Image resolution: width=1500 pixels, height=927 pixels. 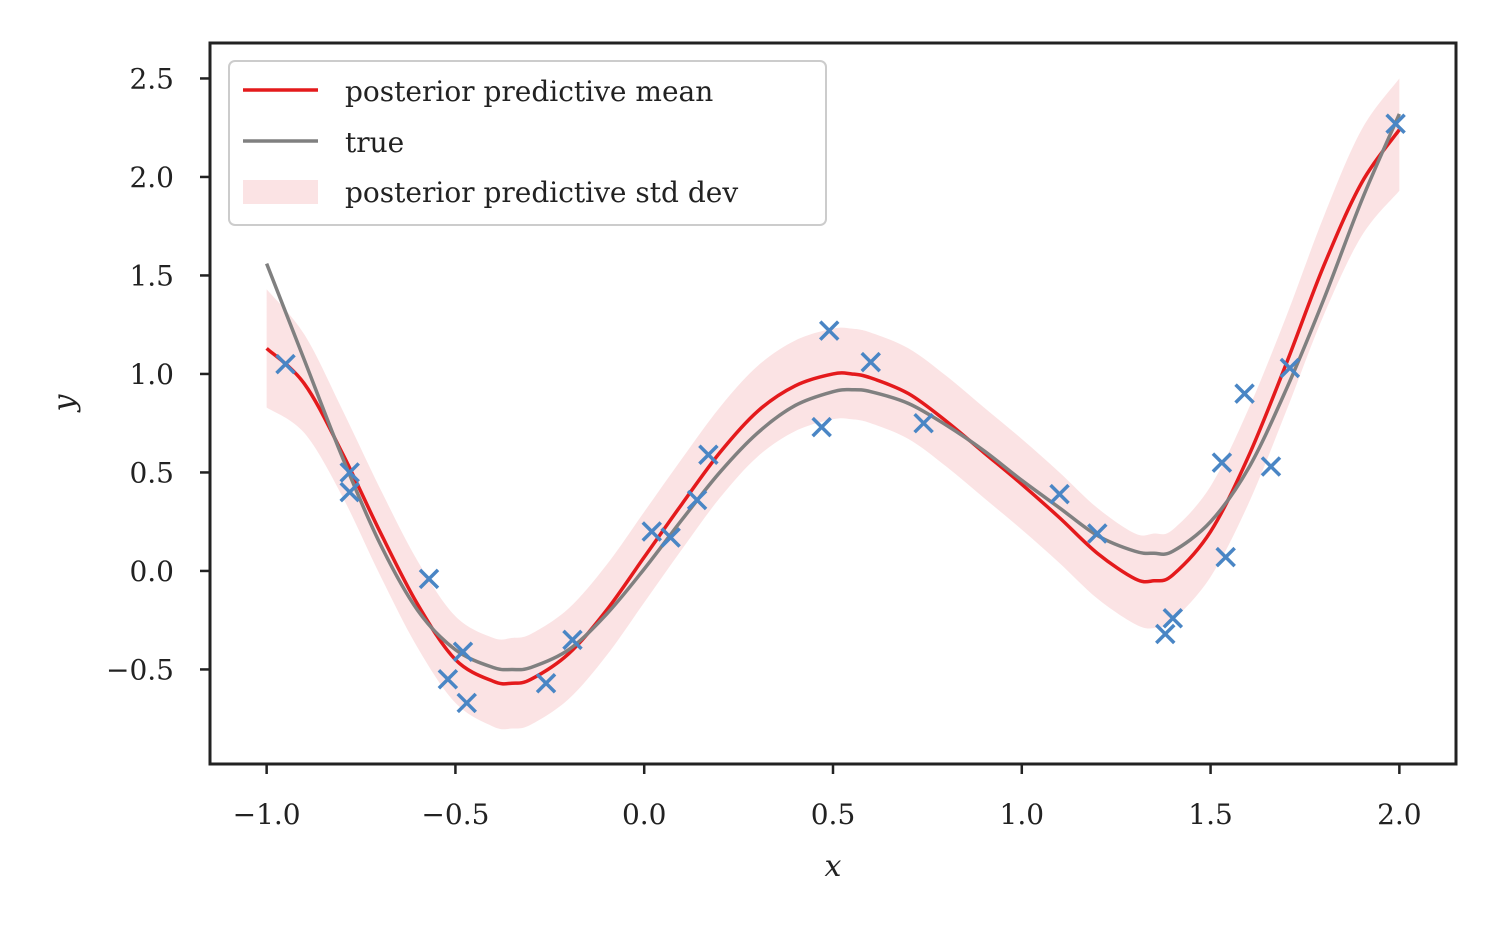 What do you see at coordinates (140, 669) in the screenshot?
I see `y-tick-label: −0.5` at bounding box center [140, 669].